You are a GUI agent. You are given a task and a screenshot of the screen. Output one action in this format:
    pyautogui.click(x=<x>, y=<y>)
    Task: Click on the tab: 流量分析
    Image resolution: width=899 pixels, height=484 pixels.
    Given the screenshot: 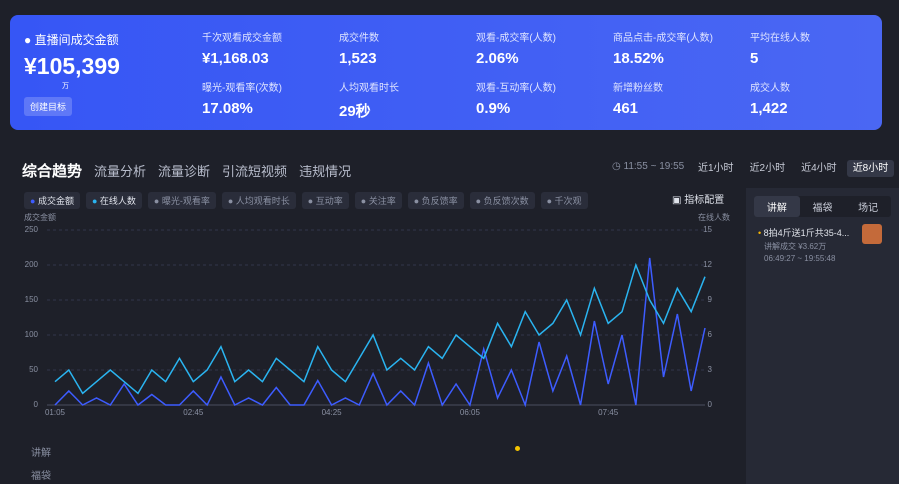 What is the action you would take?
    pyautogui.click(x=120, y=171)
    